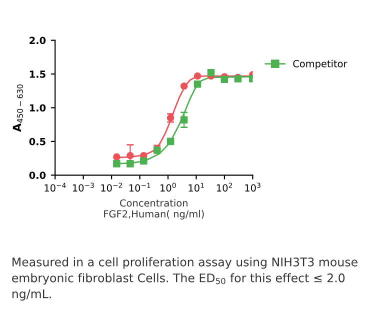 Image resolution: width=380 pixels, height=310 pixels. Describe the element at coordinates (83, 187) in the screenshot. I see `x-tick-label: 10$^{−3}$` at that location.